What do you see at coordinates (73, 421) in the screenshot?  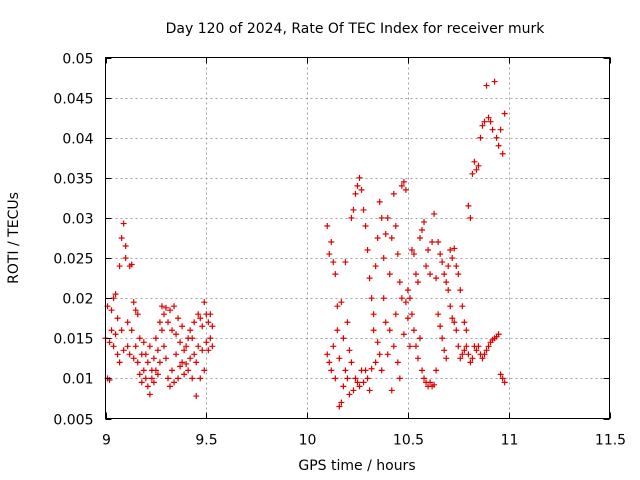 I see `y-tick-label: 0.005` at bounding box center [73, 421].